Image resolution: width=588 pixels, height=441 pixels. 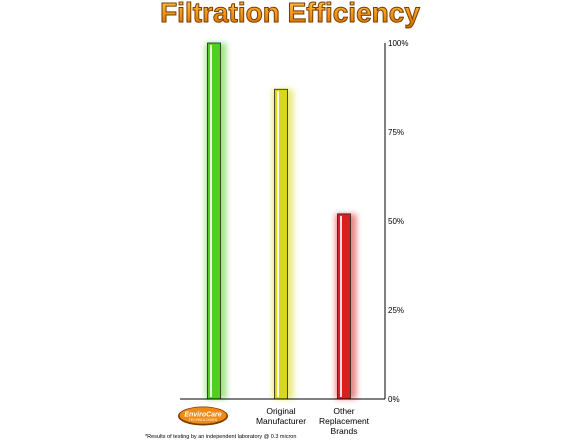 What do you see at coordinates (396, 132) in the screenshot?
I see `y-tick-label: 75%` at bounding box center [396, 132].